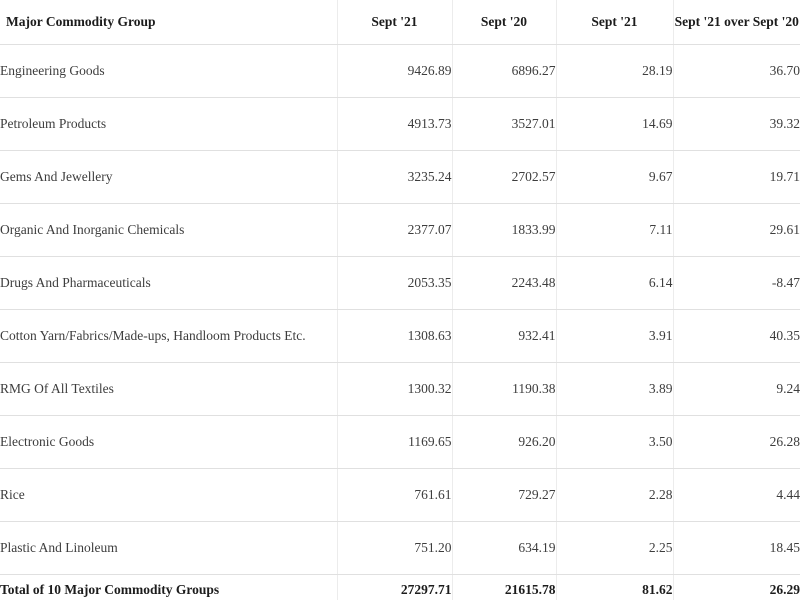 The image size is (800, 600). Describe the element at coordinates (503, 548) in the screenshot. I see `value-cell: 634.19` at that location.